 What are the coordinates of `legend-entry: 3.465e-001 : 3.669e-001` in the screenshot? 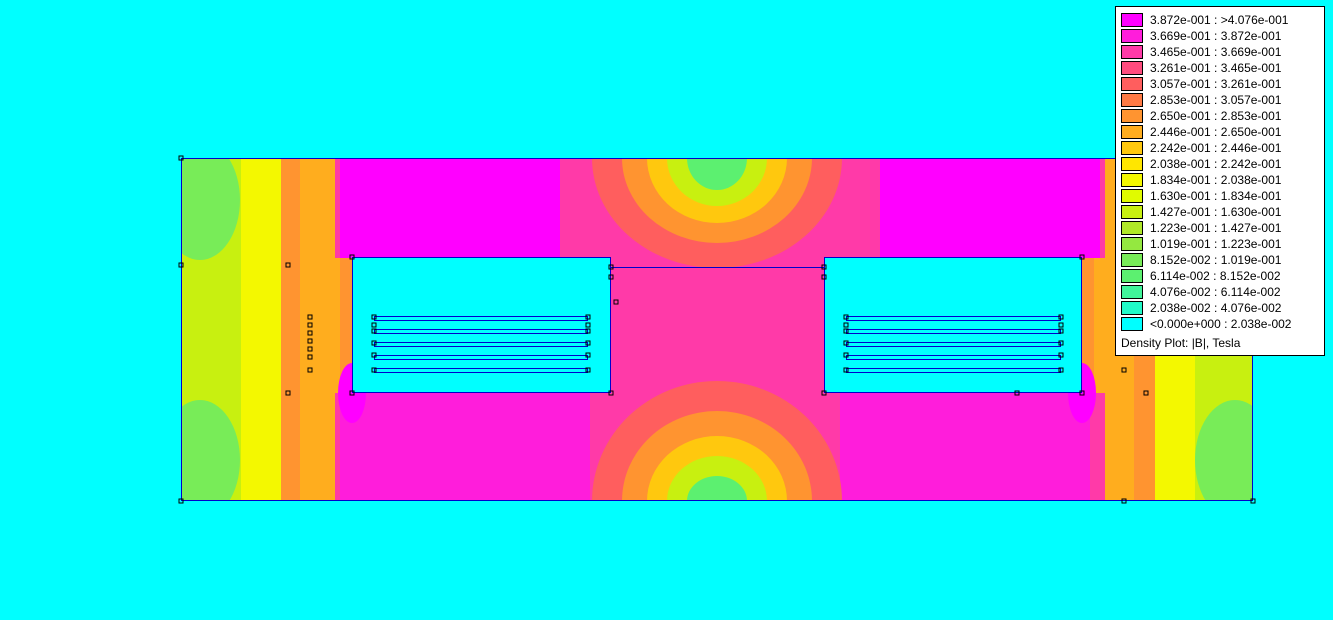 It's located at (1221, 52).